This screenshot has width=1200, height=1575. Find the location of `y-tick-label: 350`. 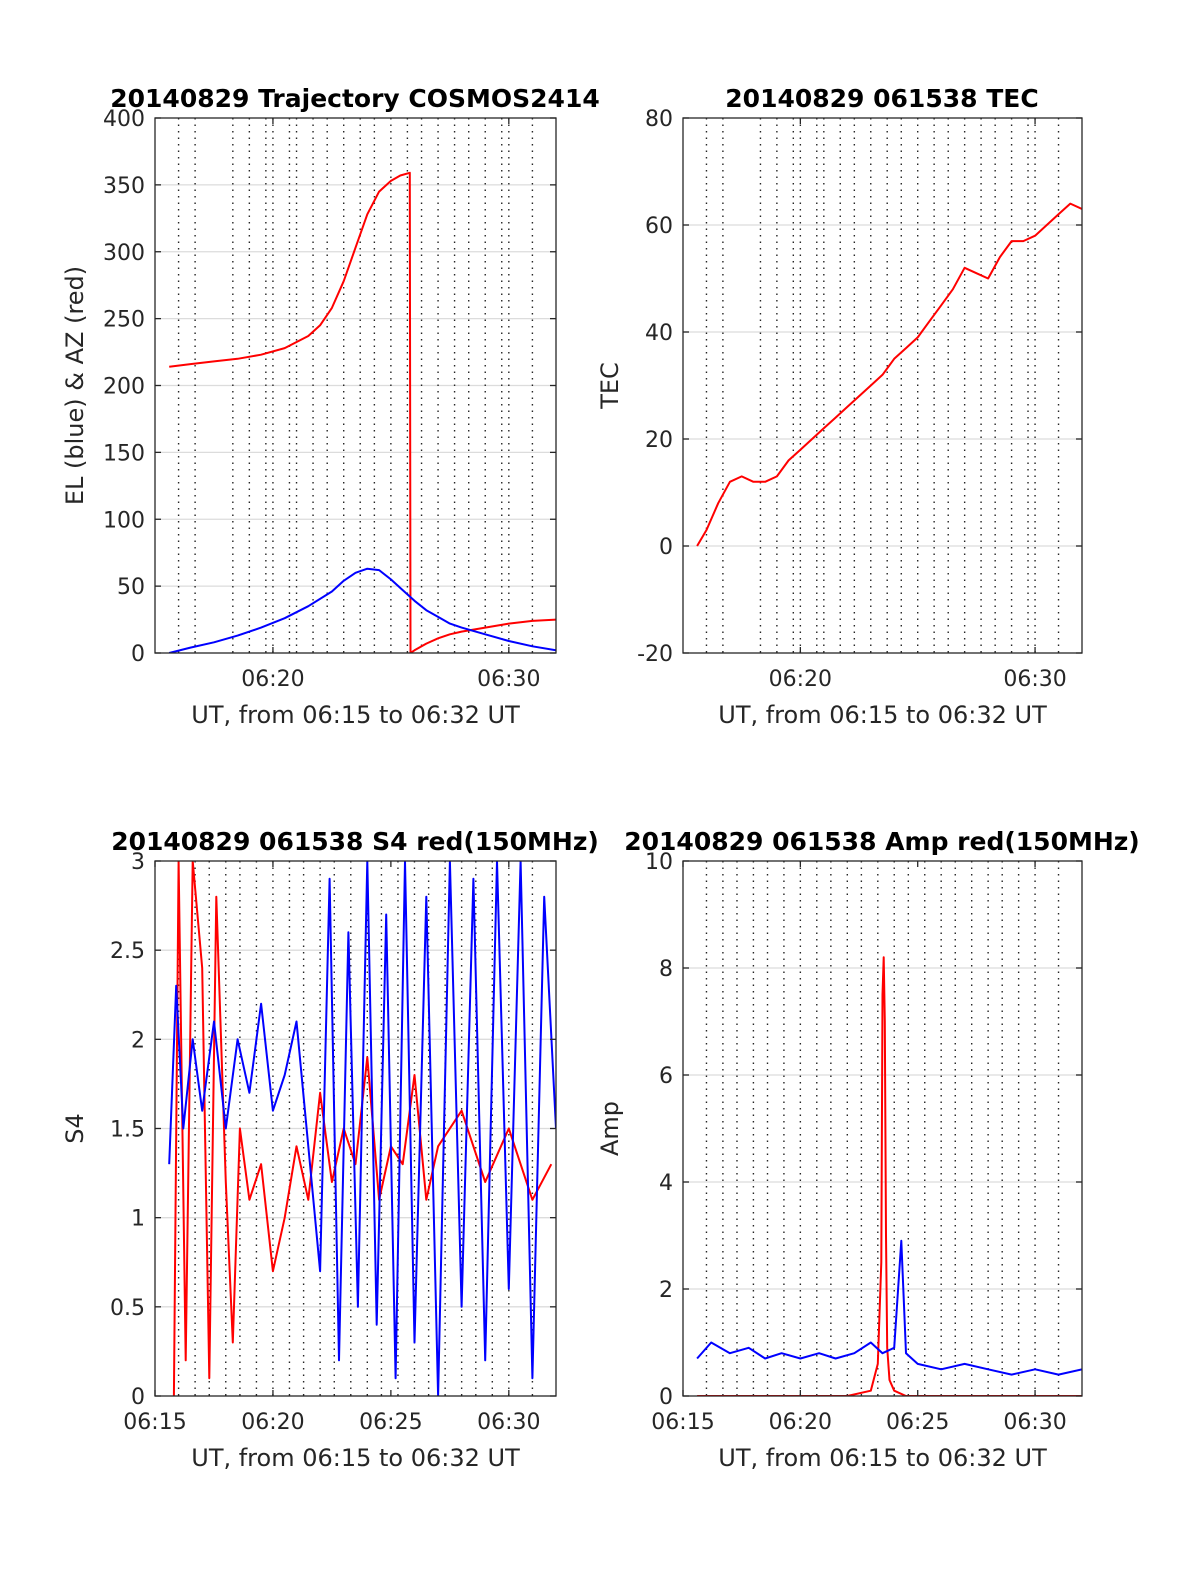

y-tick-label: 350 is located at coordinates (124, 186).